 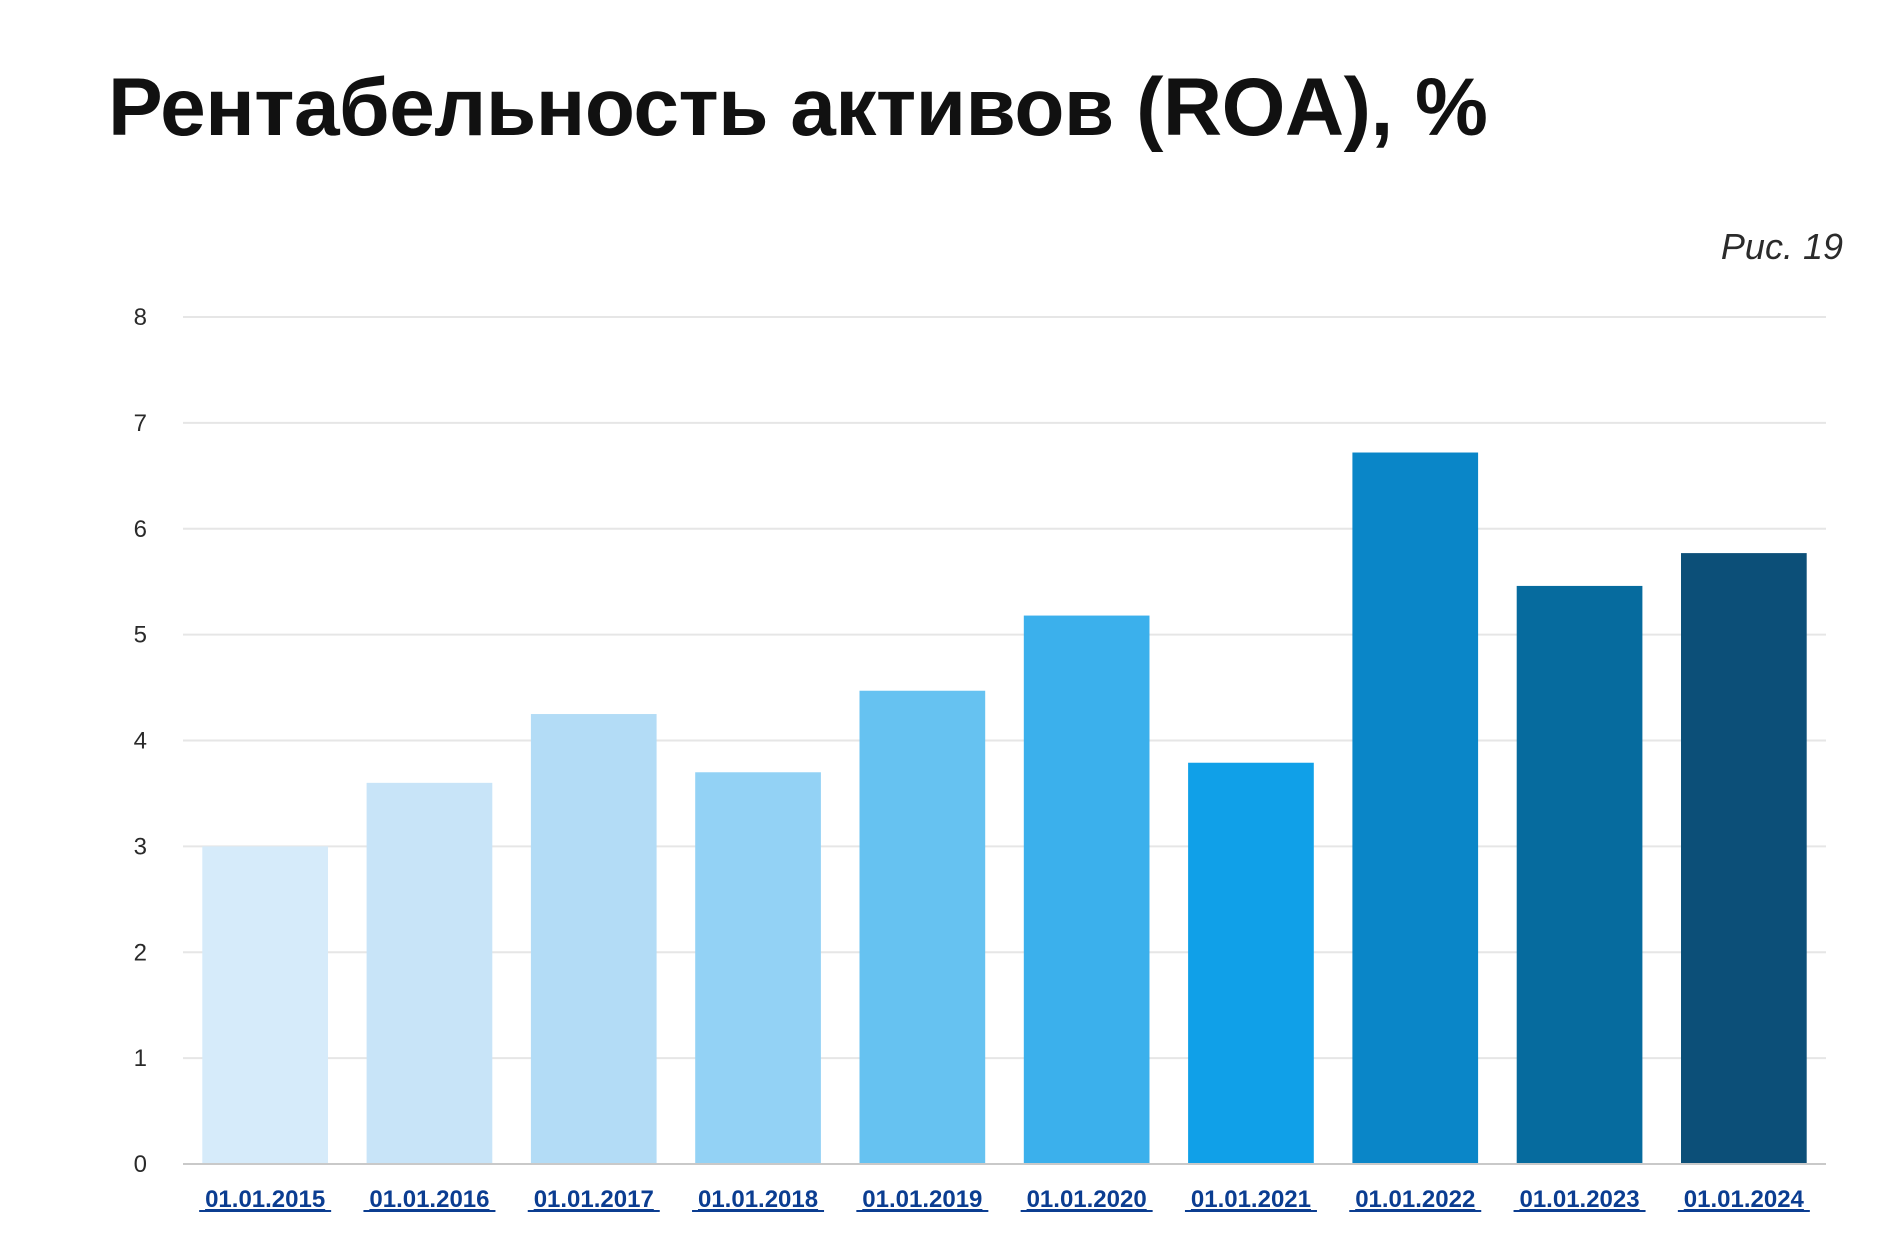 I want to click on y-tick-label: 3, so click(x=140, y=846).